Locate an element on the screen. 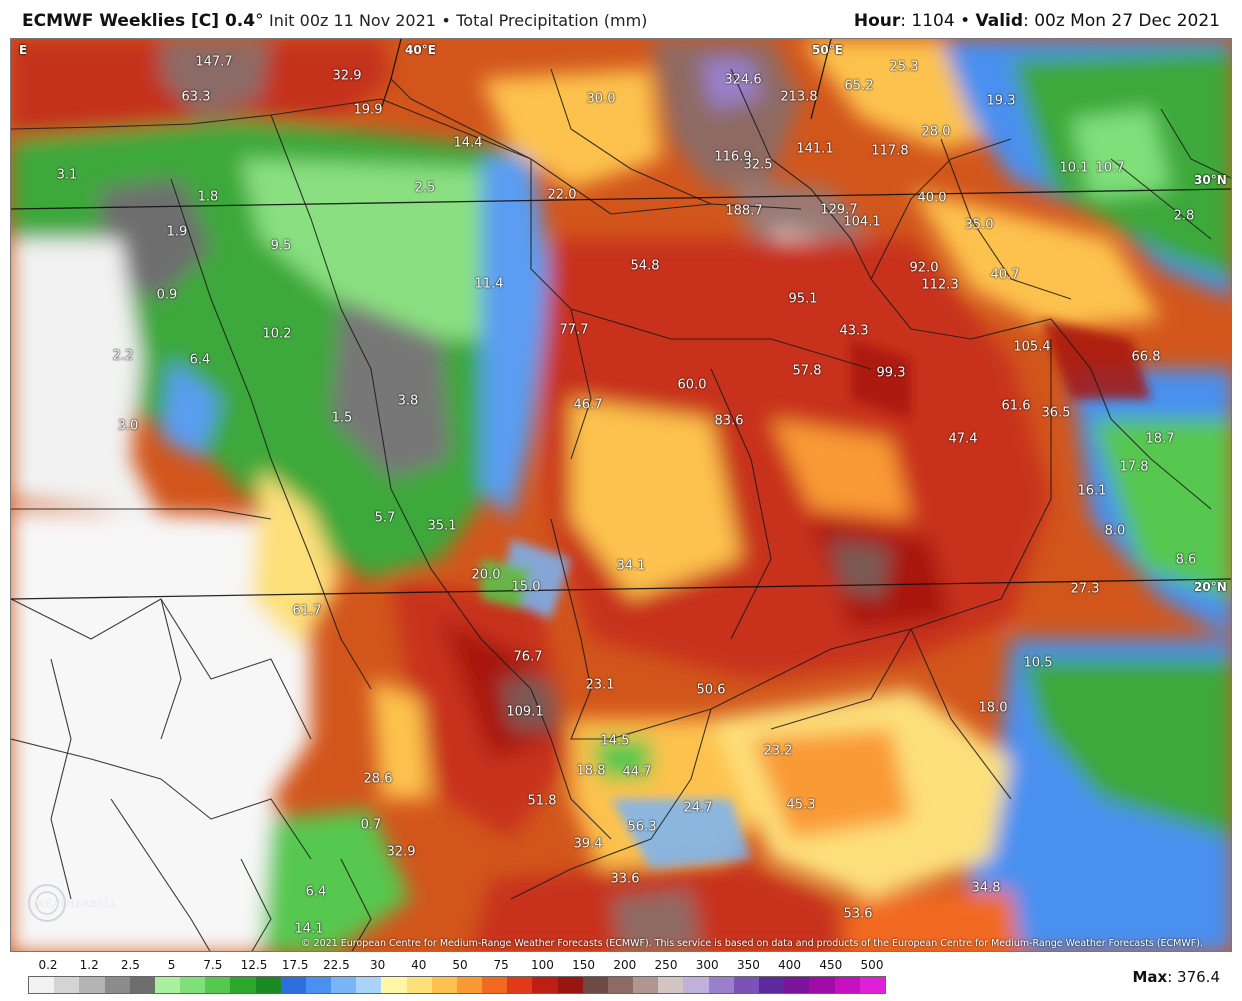 The width and height of the screenshot is (1242, 1001). legend-tick-label: 150 is located at coordinates (584, 965).